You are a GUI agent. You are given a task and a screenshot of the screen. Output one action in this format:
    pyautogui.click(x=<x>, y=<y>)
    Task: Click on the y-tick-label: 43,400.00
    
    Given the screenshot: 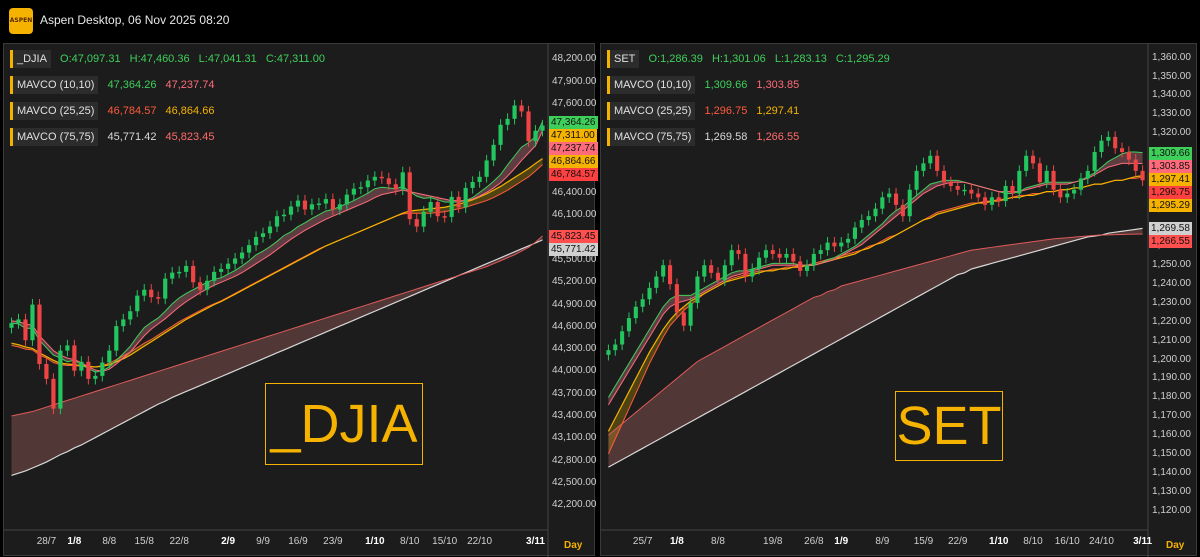 What is the action you would take?
    pyautogui.click(x=574, y=415)
    